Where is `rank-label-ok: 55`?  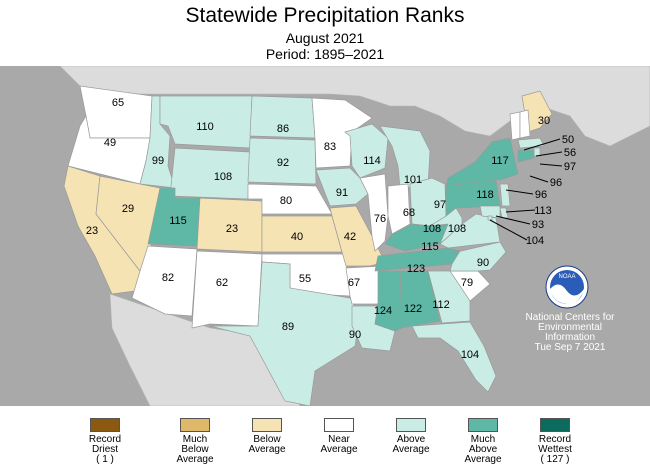 rank-label-ok: 55 is located at coordinates (305, 279).